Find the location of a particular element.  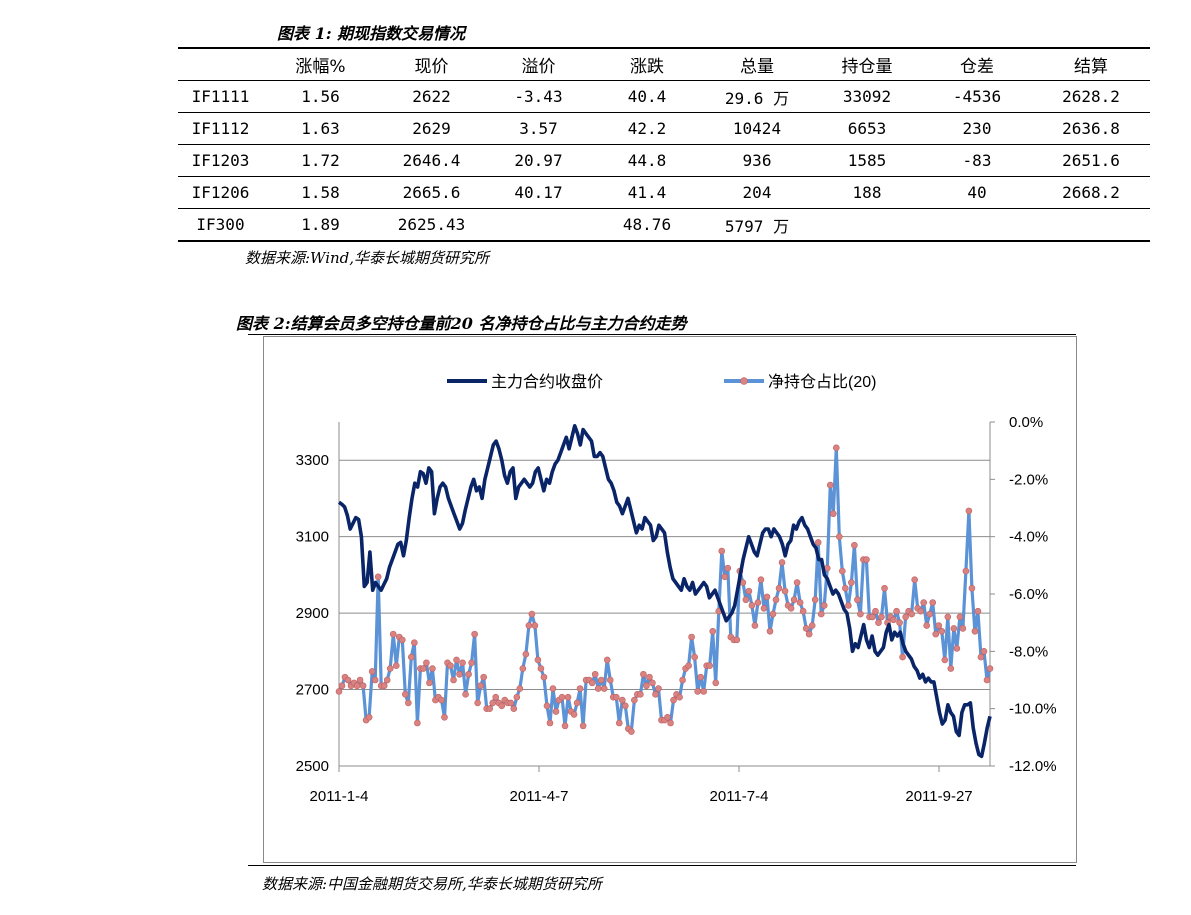

y-left-tick-label: 2500 is located at coordinates (312, 766).